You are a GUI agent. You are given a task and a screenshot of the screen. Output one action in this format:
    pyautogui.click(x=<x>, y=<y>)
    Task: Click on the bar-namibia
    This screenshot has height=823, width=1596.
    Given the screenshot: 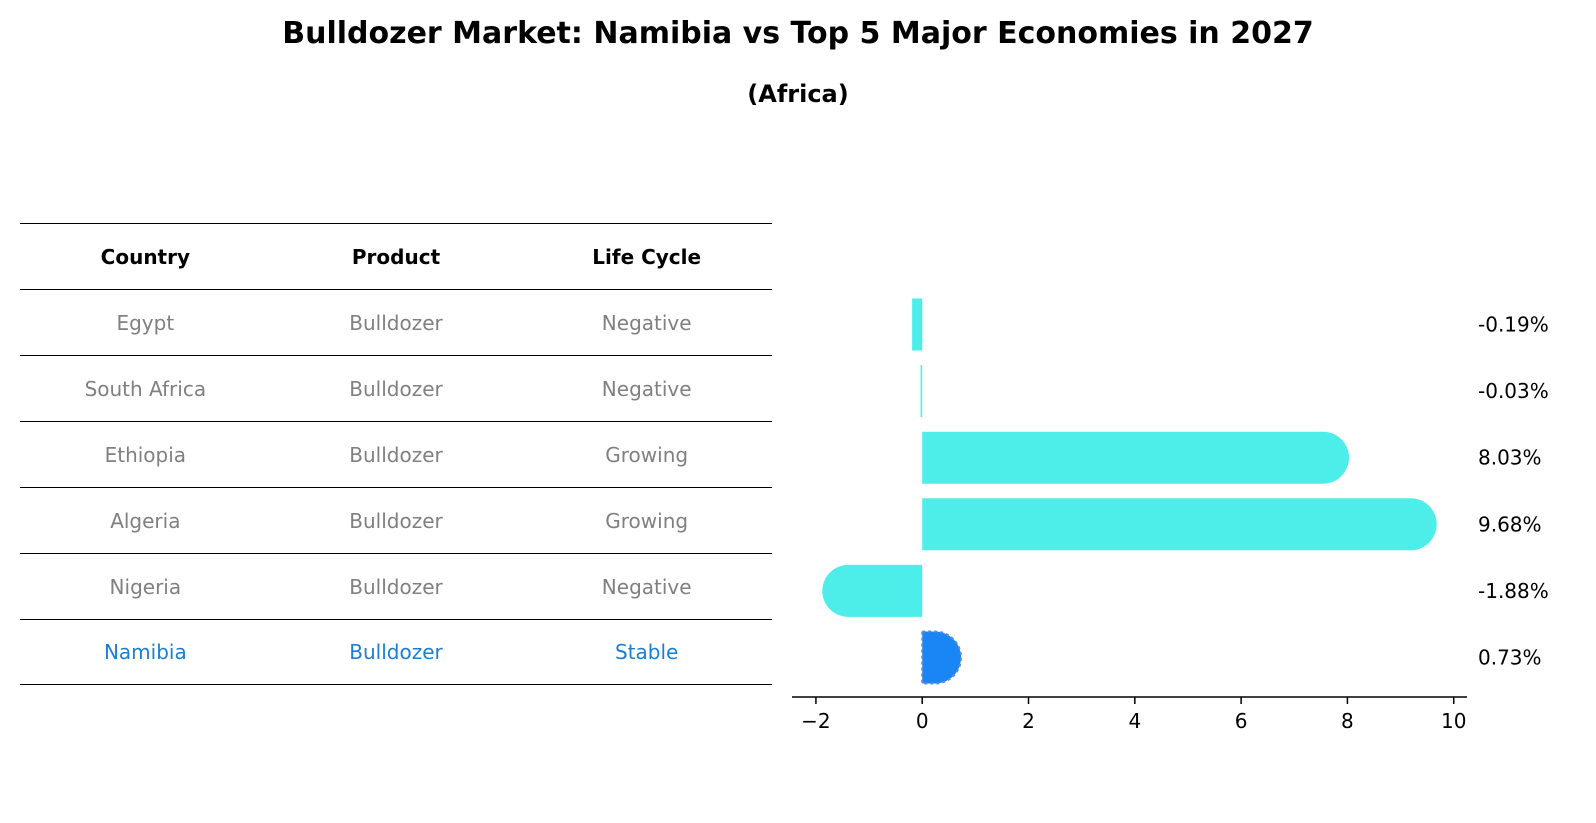 What is the action you would take?
    pyautogui.click(x=942, y=657)
    